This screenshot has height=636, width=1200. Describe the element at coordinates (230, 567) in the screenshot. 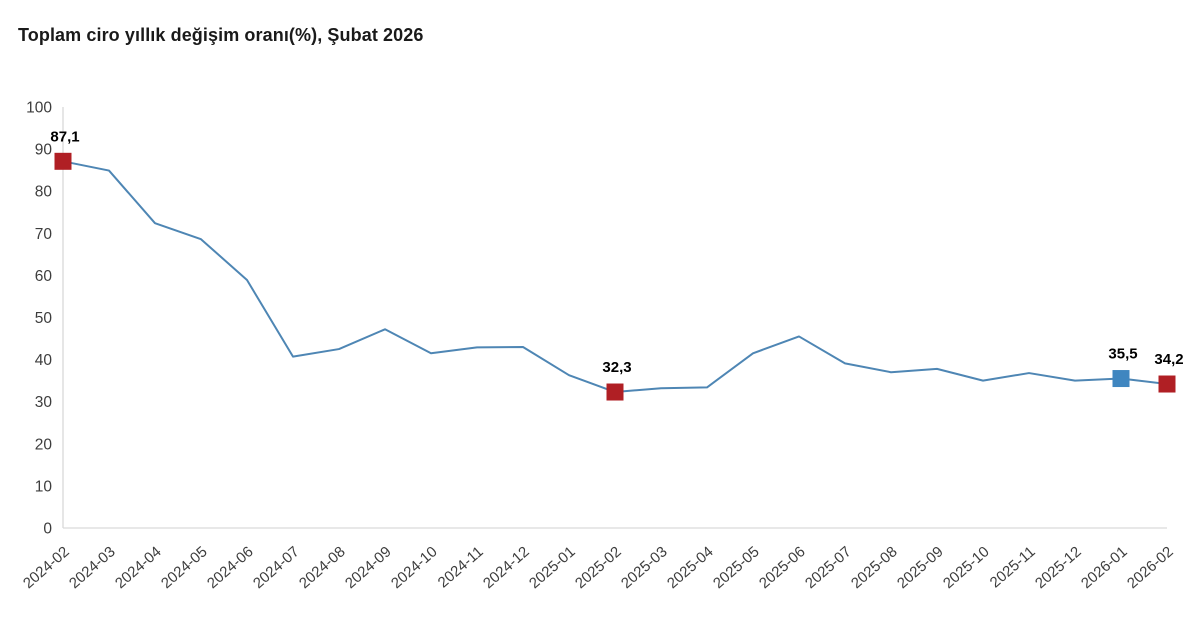

I see `x-tick-label: 2024-06` at that location.